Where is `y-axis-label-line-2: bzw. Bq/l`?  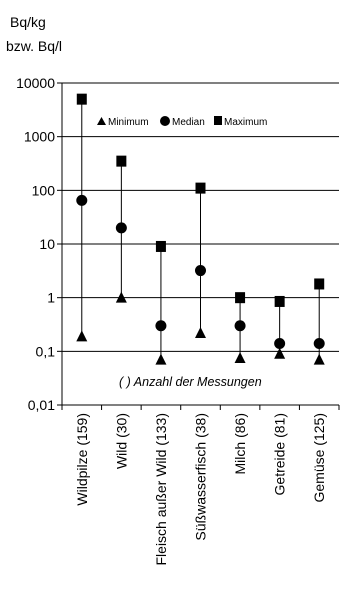
y-axis-label-line-2: bzw. Bq/l is located at coordinates (34, 46).